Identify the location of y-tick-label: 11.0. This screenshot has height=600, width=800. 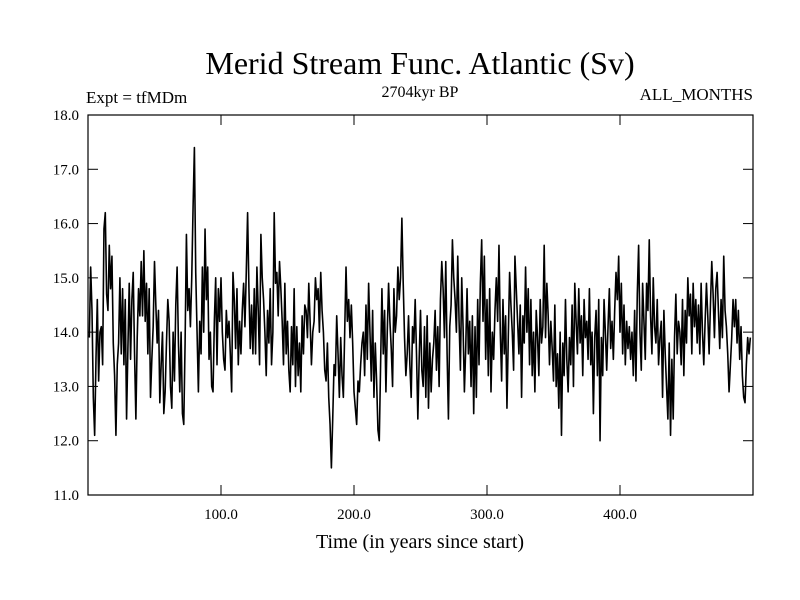
(66, 496).